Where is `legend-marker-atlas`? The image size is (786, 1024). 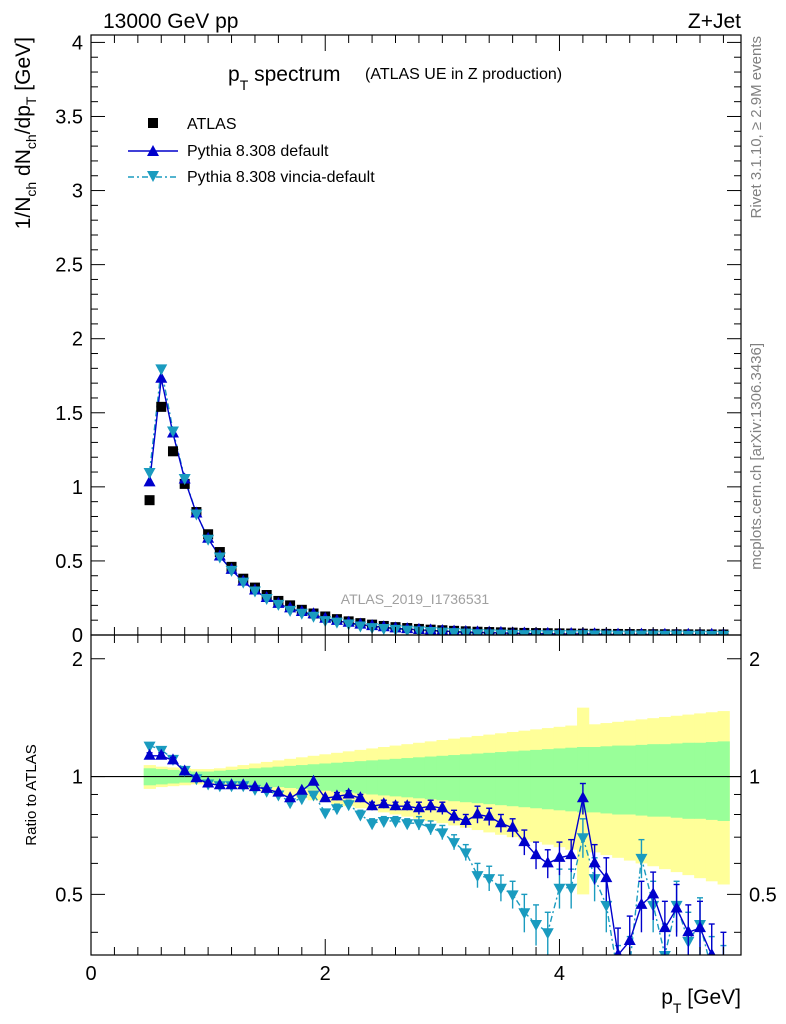 legend-marker-atlas is located at coordinates (153, 123).